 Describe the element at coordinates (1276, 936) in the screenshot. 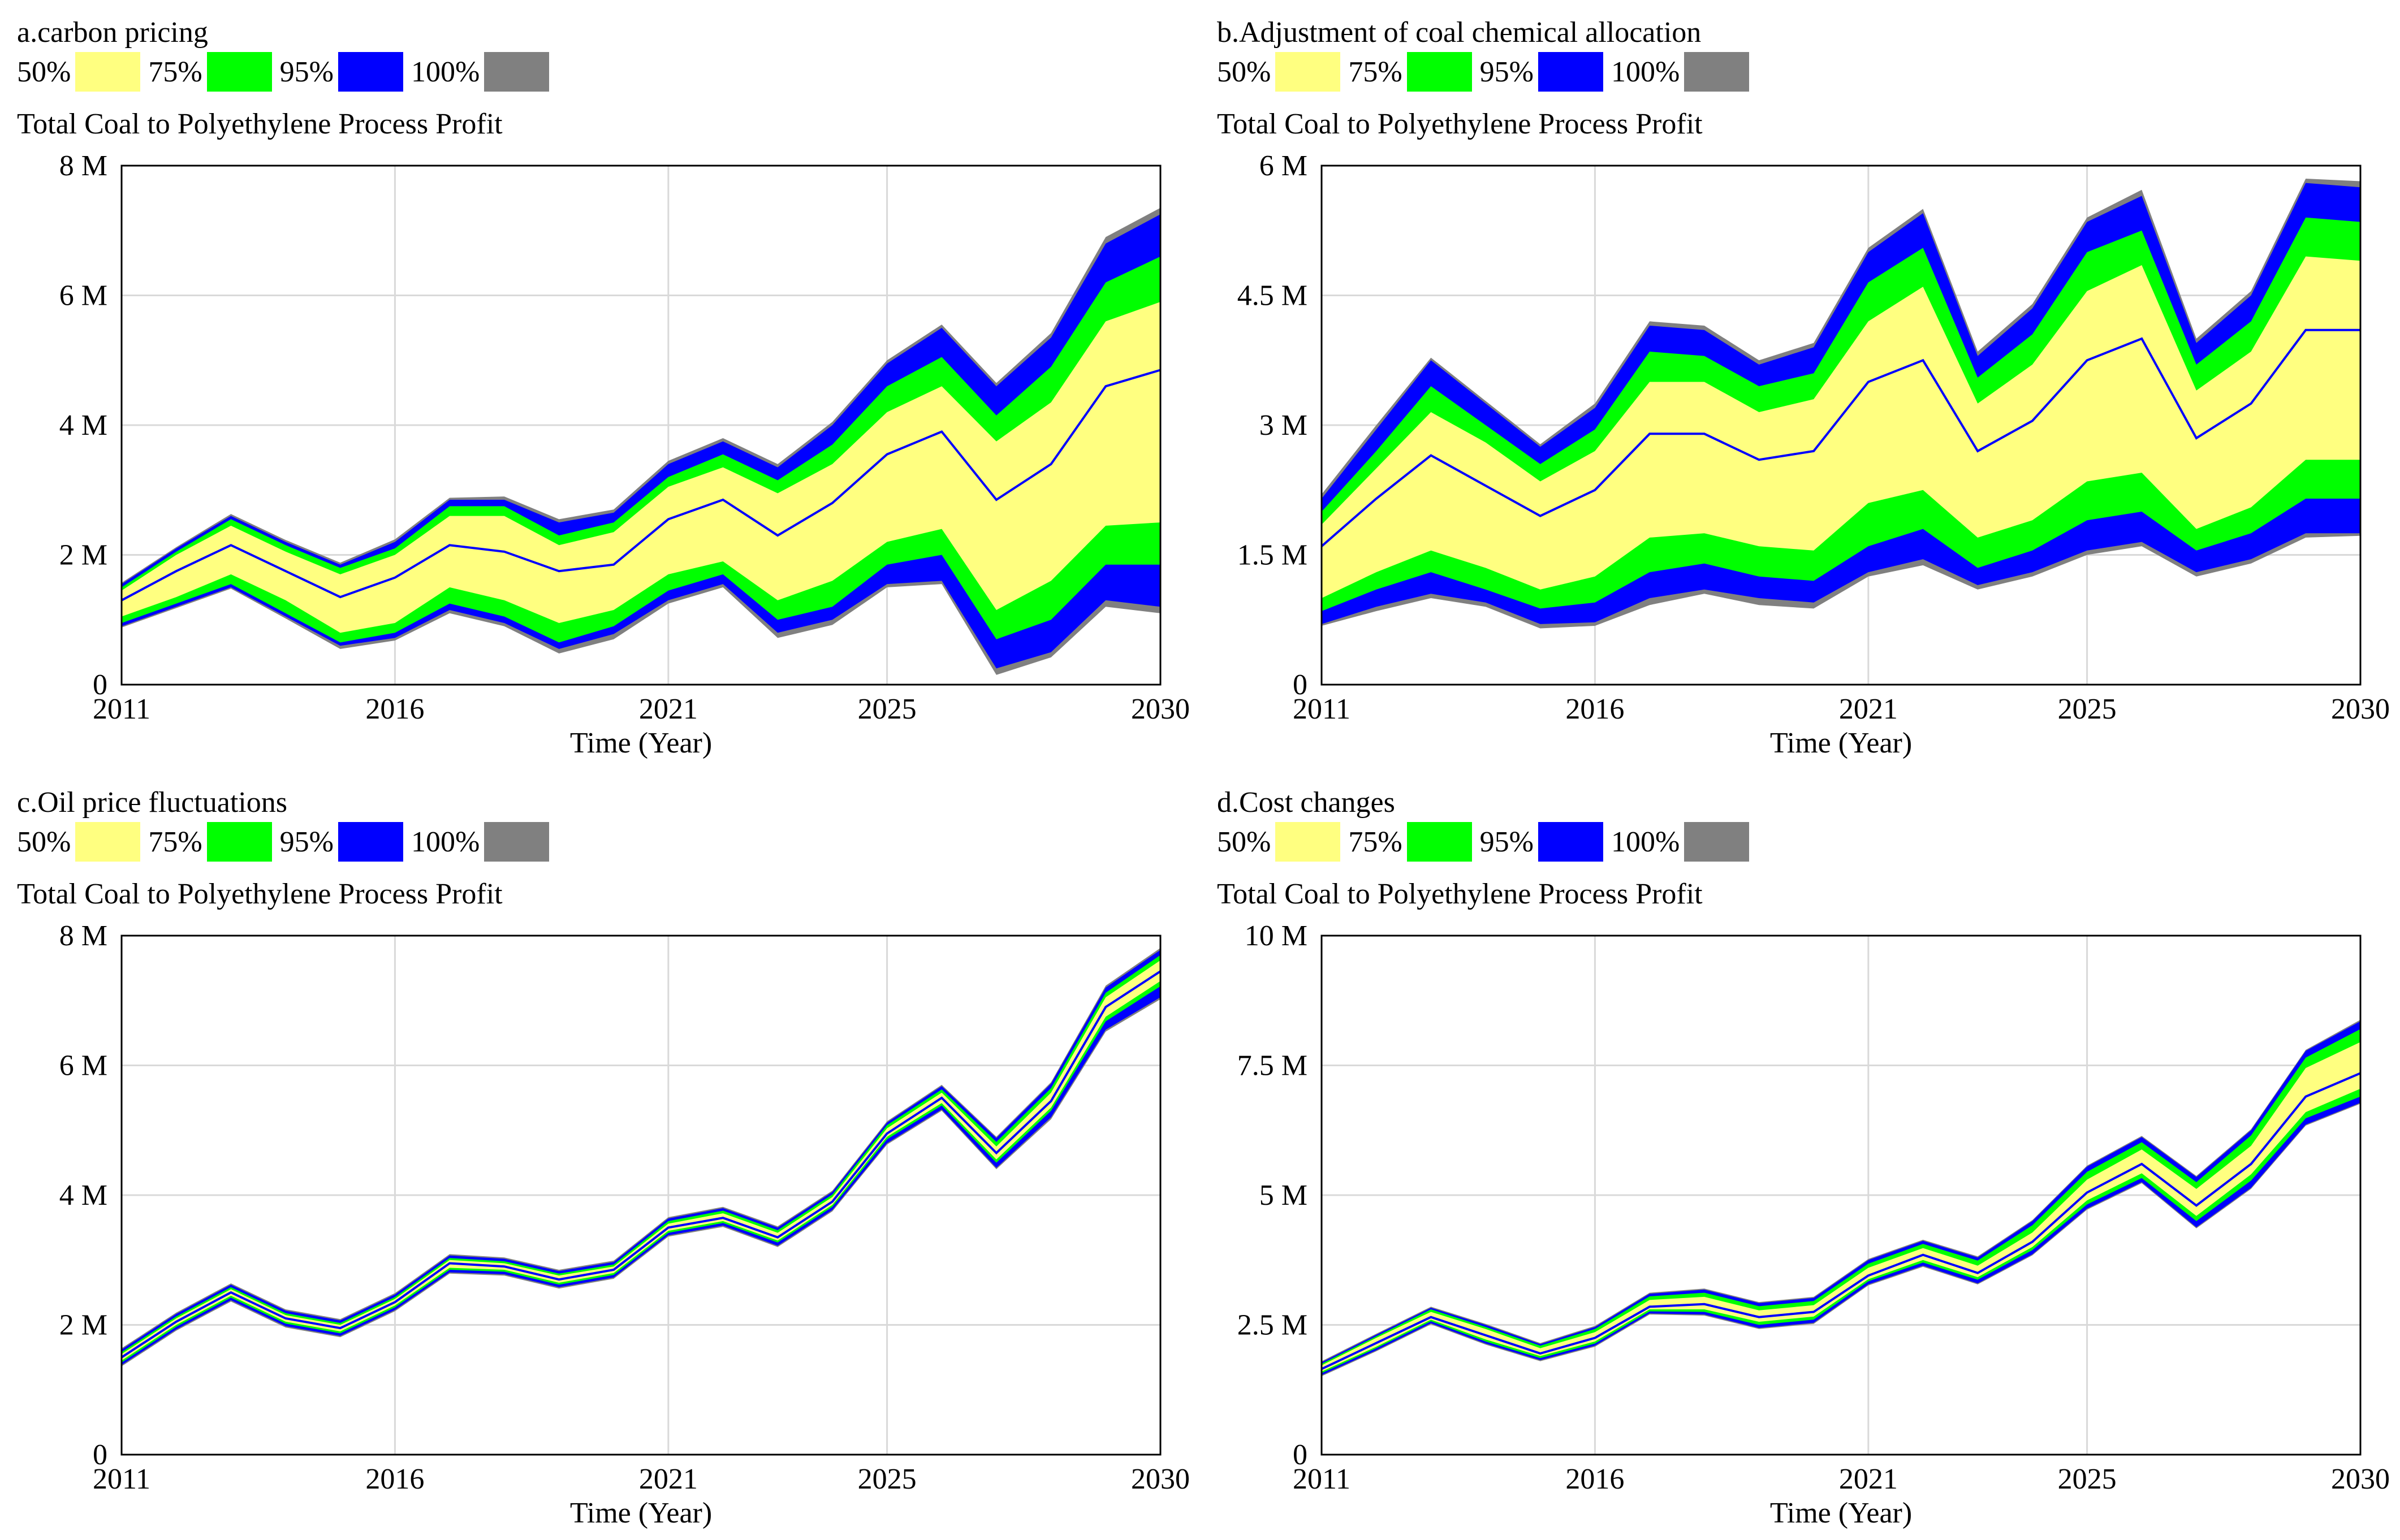

I see `y-tick-label: 10 M` at that location.